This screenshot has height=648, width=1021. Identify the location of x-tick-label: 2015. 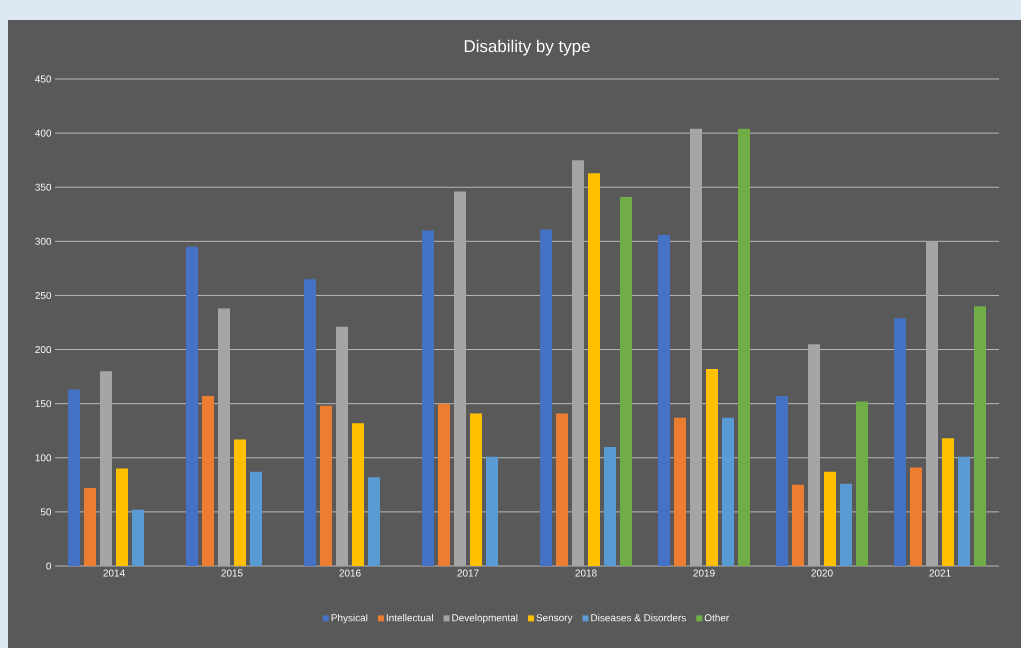
(232, 573).